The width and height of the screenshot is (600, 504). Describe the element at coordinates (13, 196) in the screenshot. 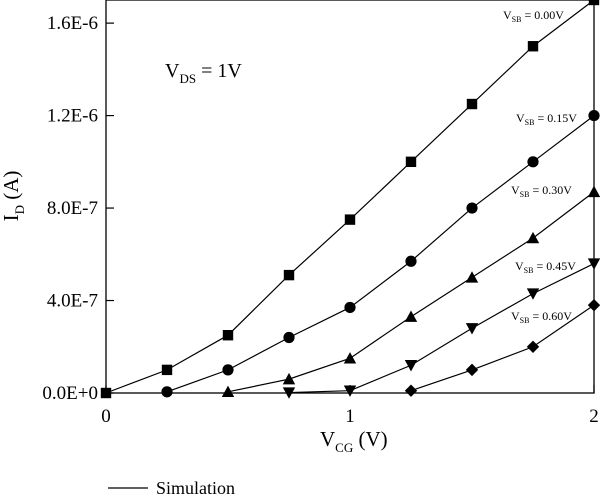

I see `y-axis-title: ID (A)` at that location.